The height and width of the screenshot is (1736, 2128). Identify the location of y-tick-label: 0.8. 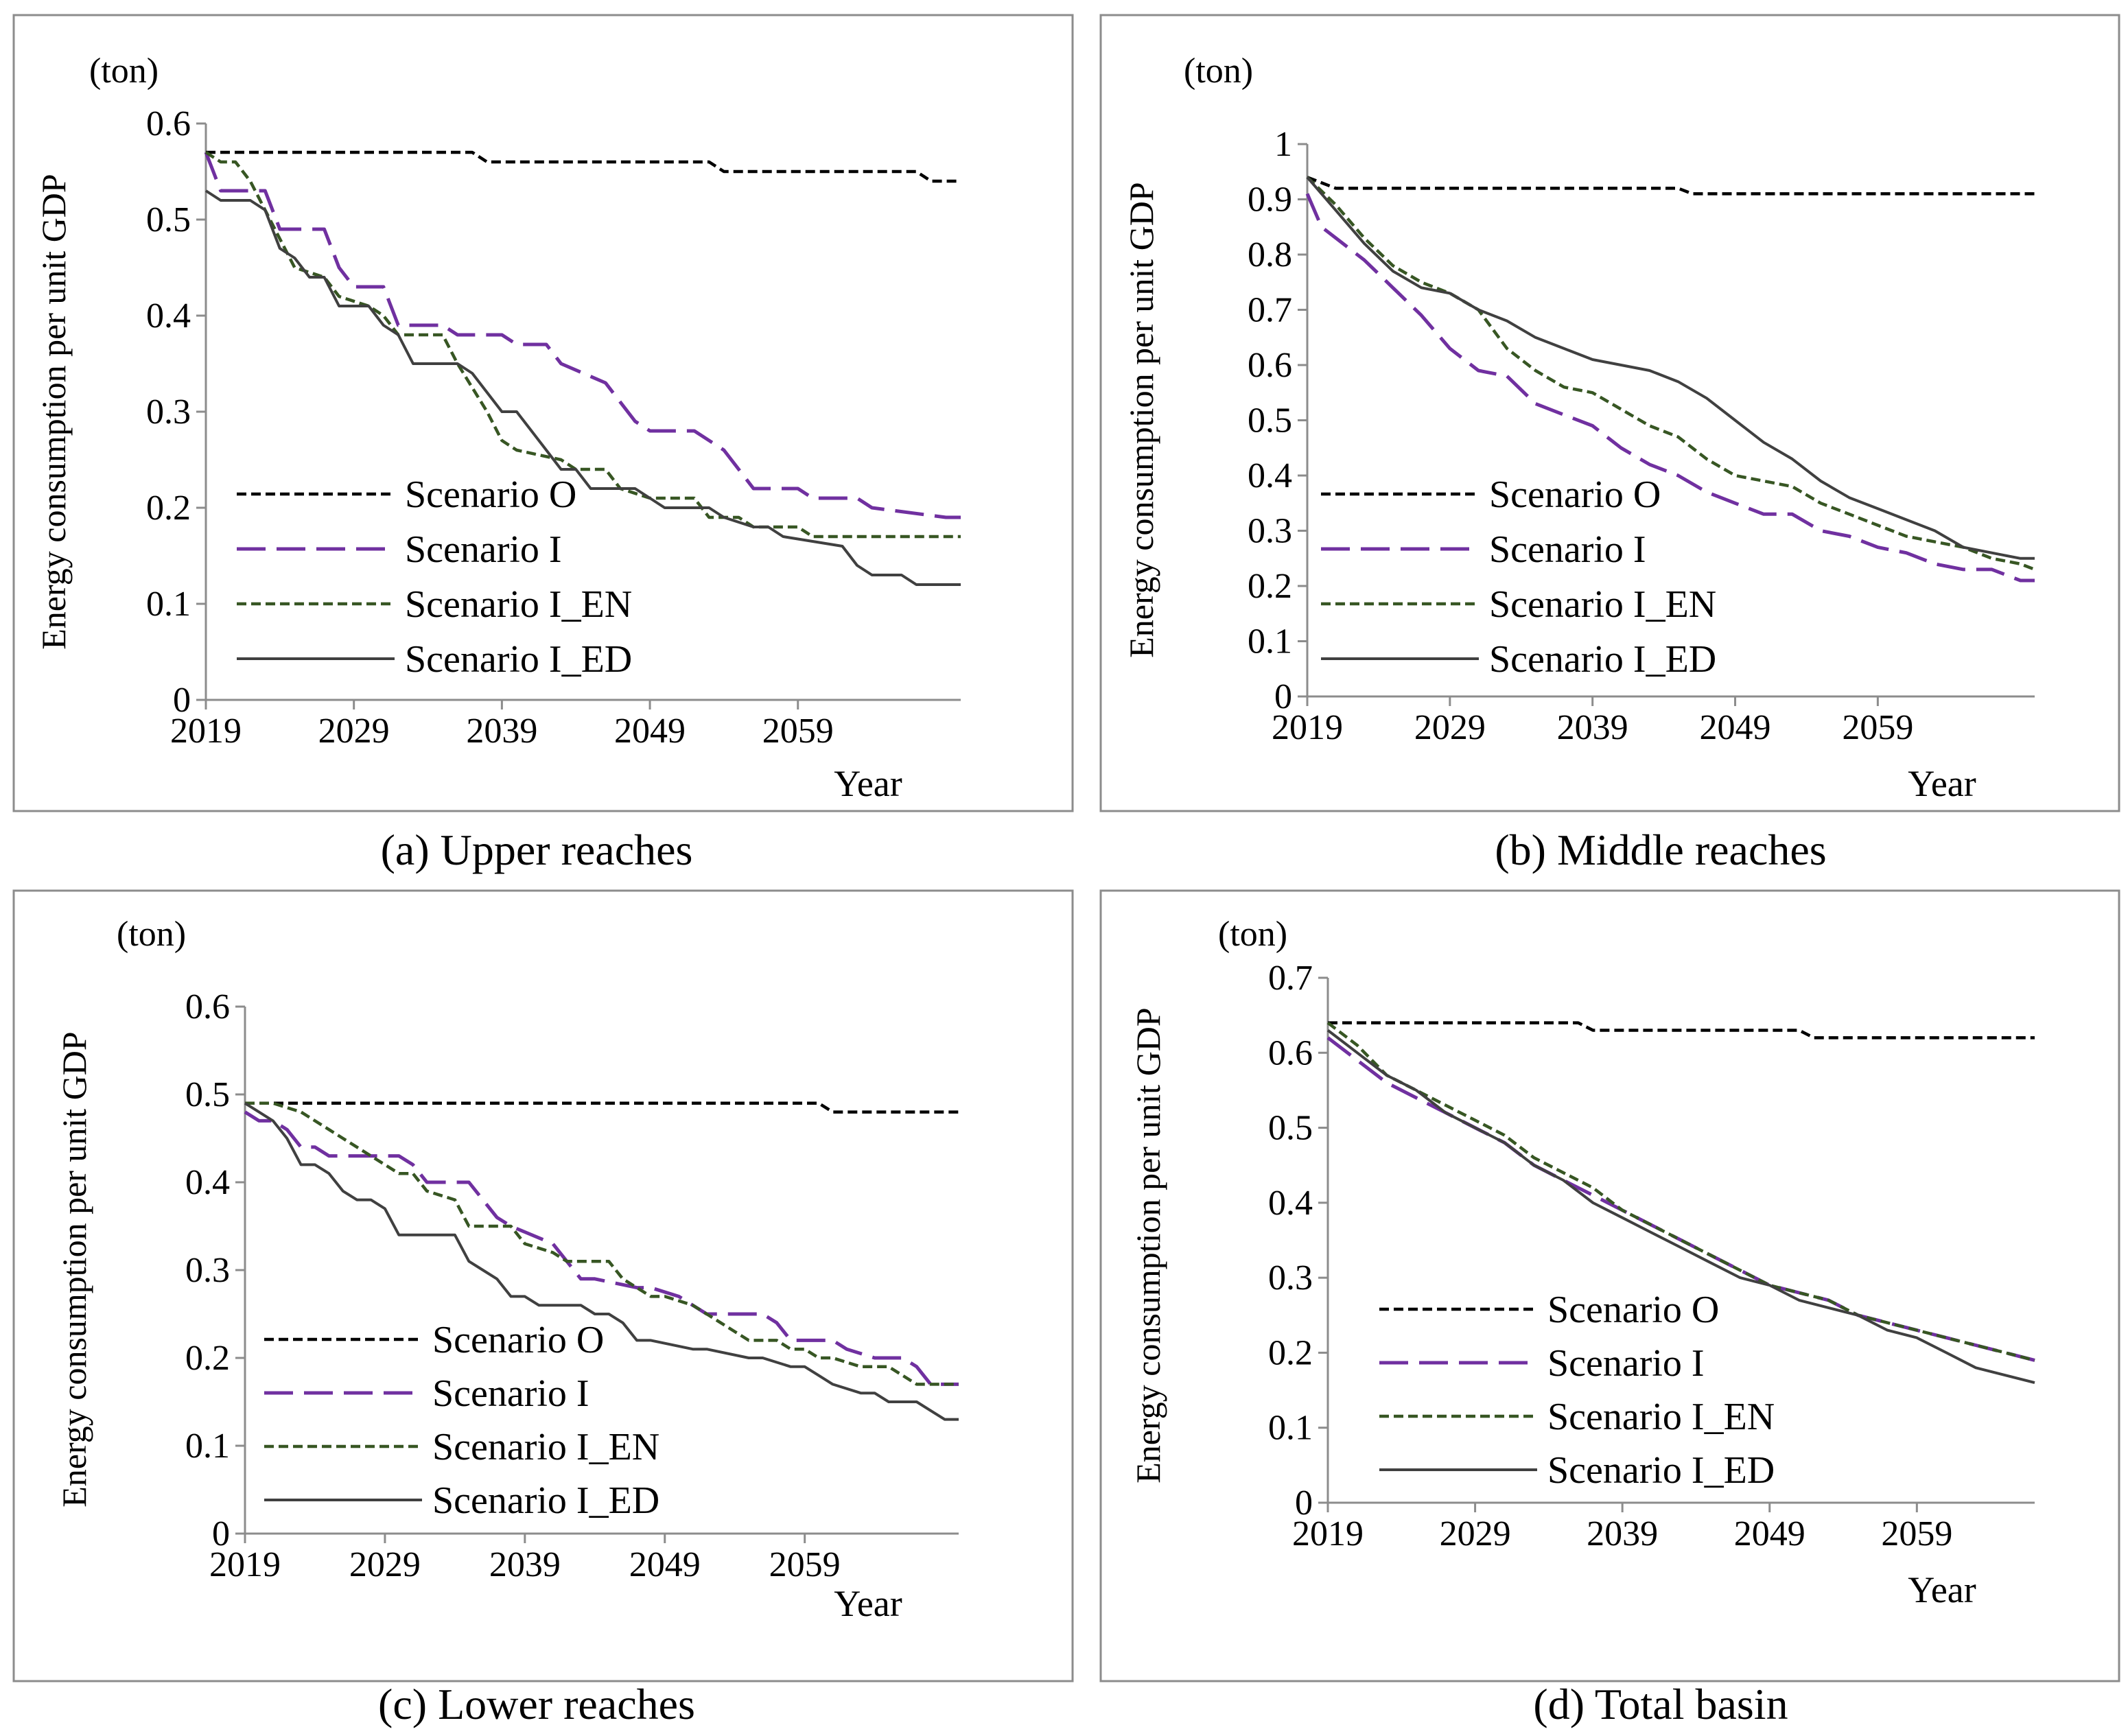
(1270, 255).